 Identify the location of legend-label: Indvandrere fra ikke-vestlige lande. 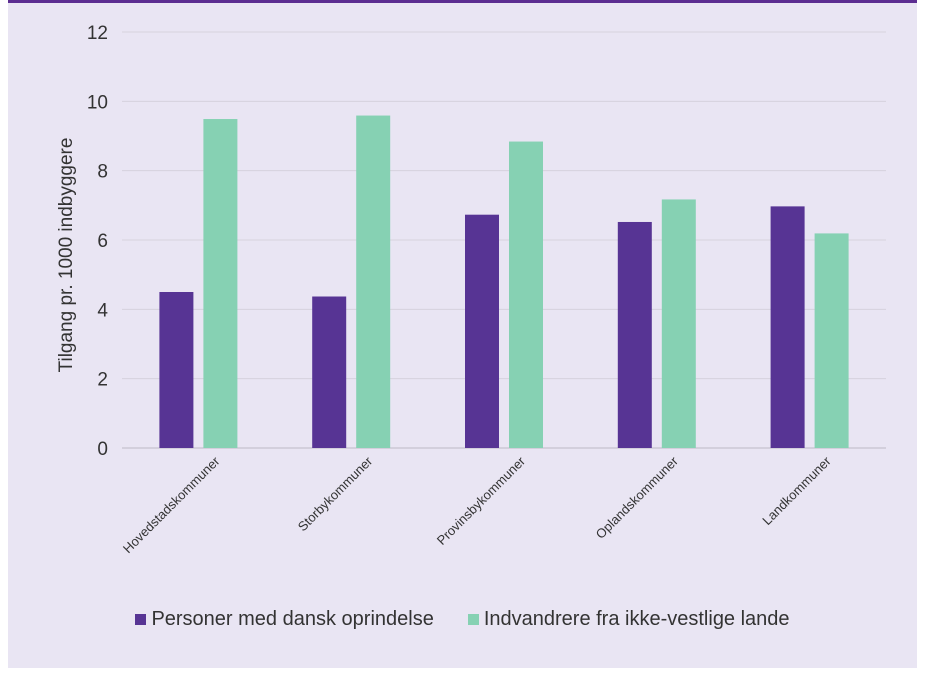
(636, 619).